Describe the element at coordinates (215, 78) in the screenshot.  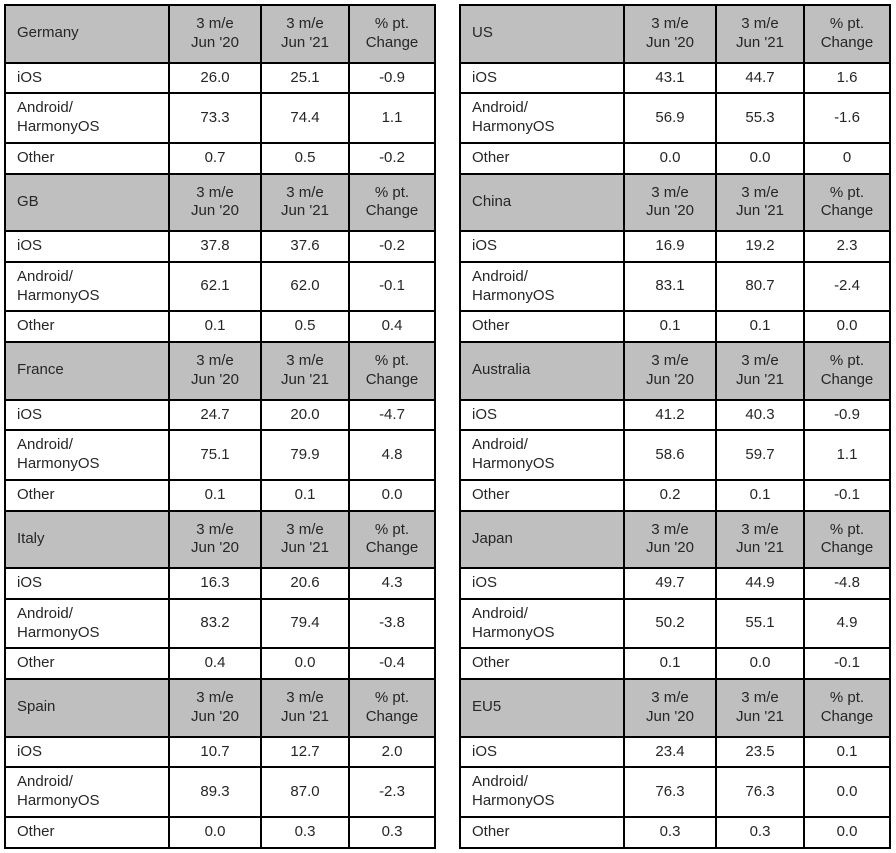
I see `value-jun20: 26.0` at that location.